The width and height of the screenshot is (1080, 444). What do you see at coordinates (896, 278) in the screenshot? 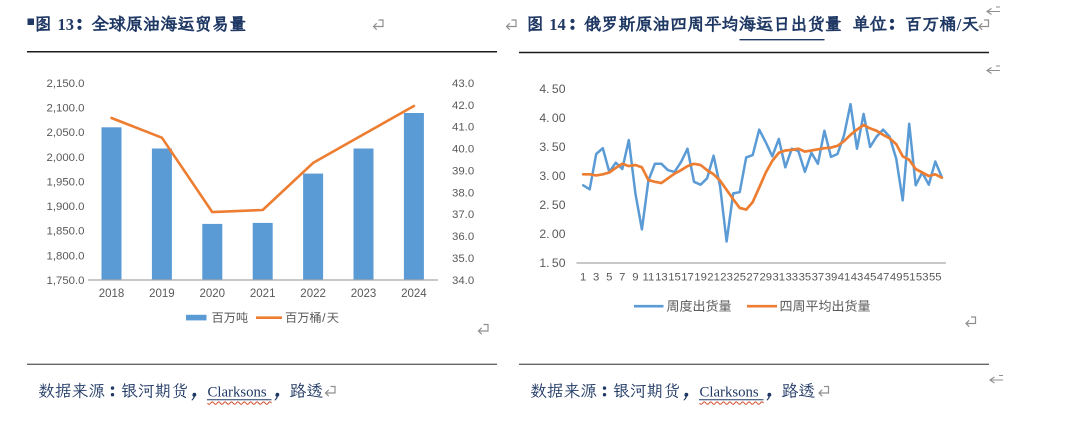
I see `svg-text: 49` at bounding box center [896, 278].